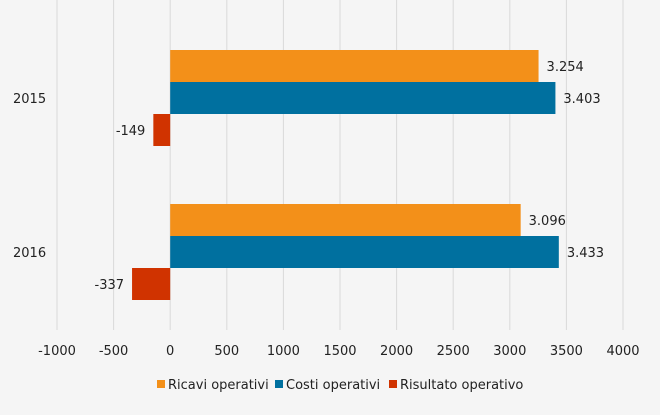 This screenshot has width=660, height=415. What do you see at coordinates (170, 351) in the screenshot?
I see `x-tick-label: 0` at bounding box center [170, 351].